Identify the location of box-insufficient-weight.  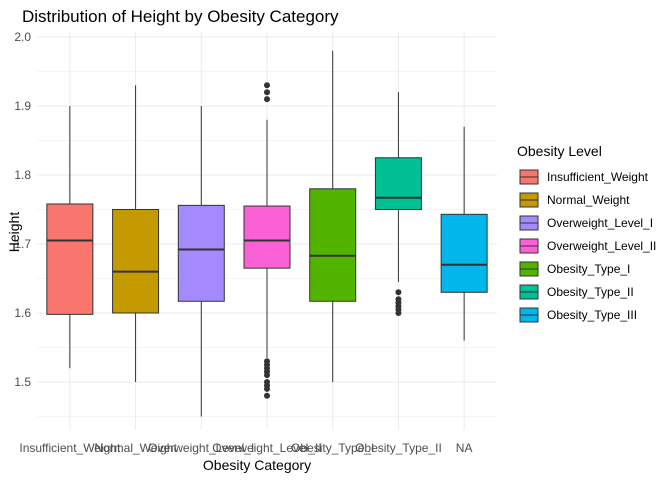
(70, 237).